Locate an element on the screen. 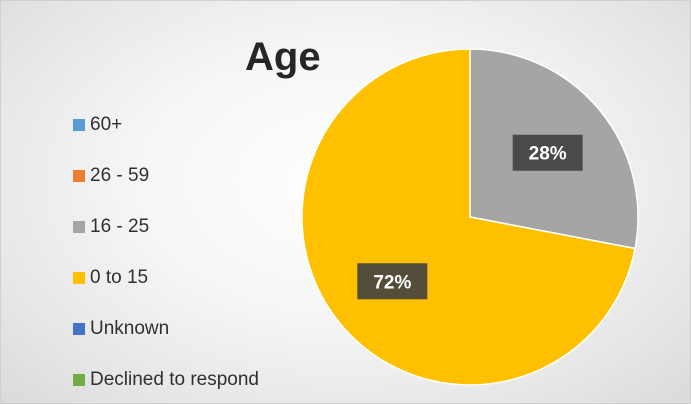  legend-label: Unknown is located at coordinates (130, 328).